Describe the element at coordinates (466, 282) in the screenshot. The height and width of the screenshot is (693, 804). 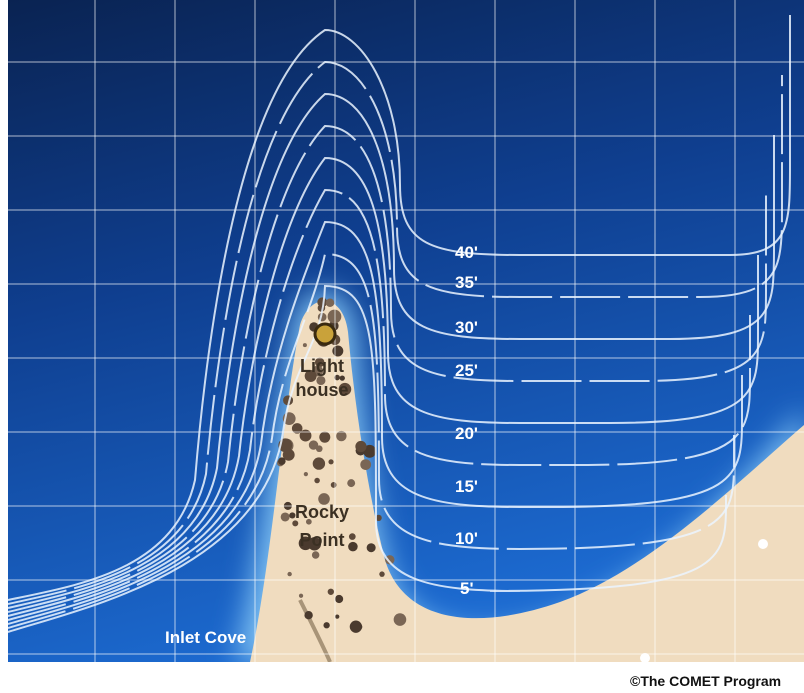
I see `depth-label: 35'` at that location.